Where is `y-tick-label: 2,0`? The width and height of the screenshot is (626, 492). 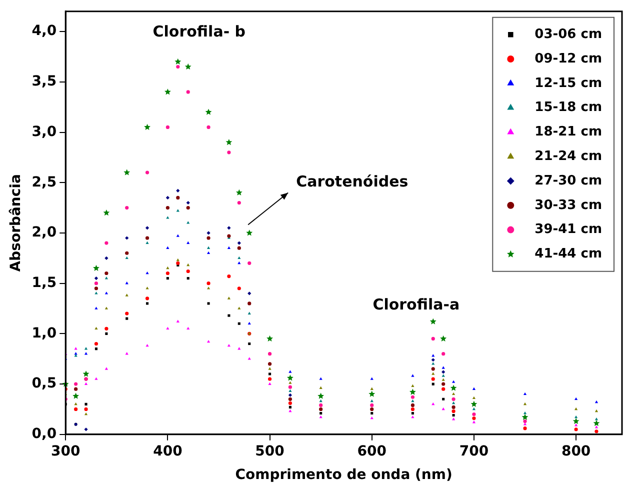
y-tick-label: 2,0 is located at coordinates (44, 232).